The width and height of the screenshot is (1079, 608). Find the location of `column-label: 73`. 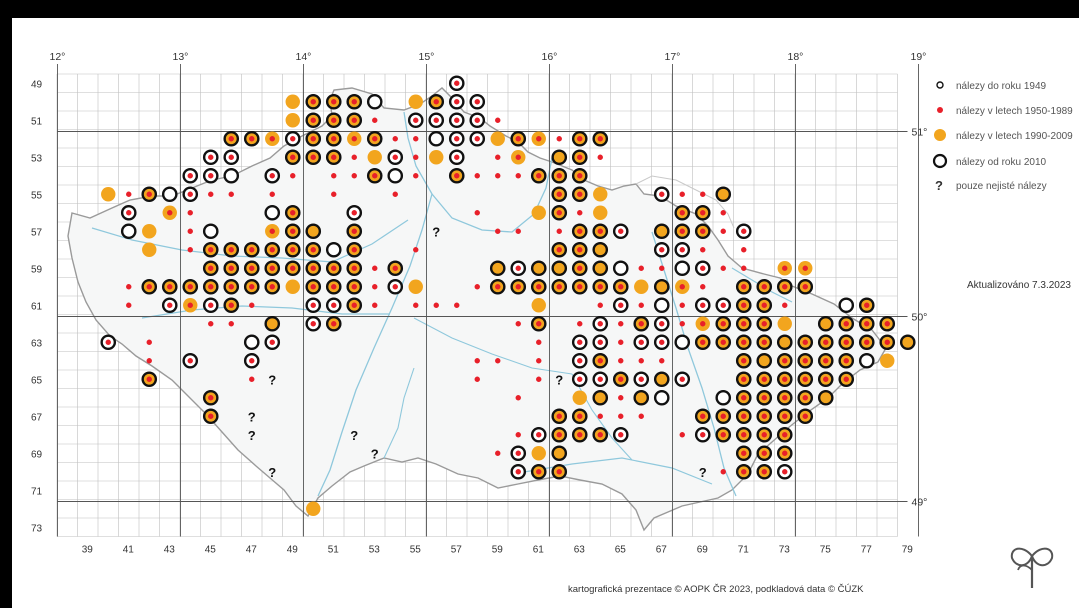

column-label: 73 is located at coordinates (785, 550).